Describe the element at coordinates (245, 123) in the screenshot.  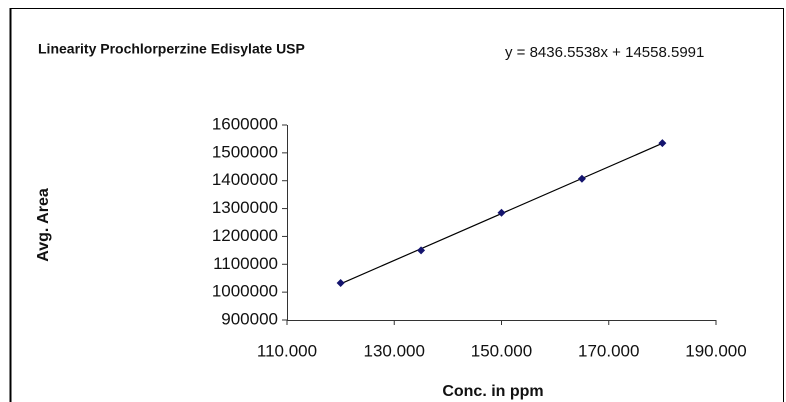
I see `y-tick-label: 1600000` at that location.